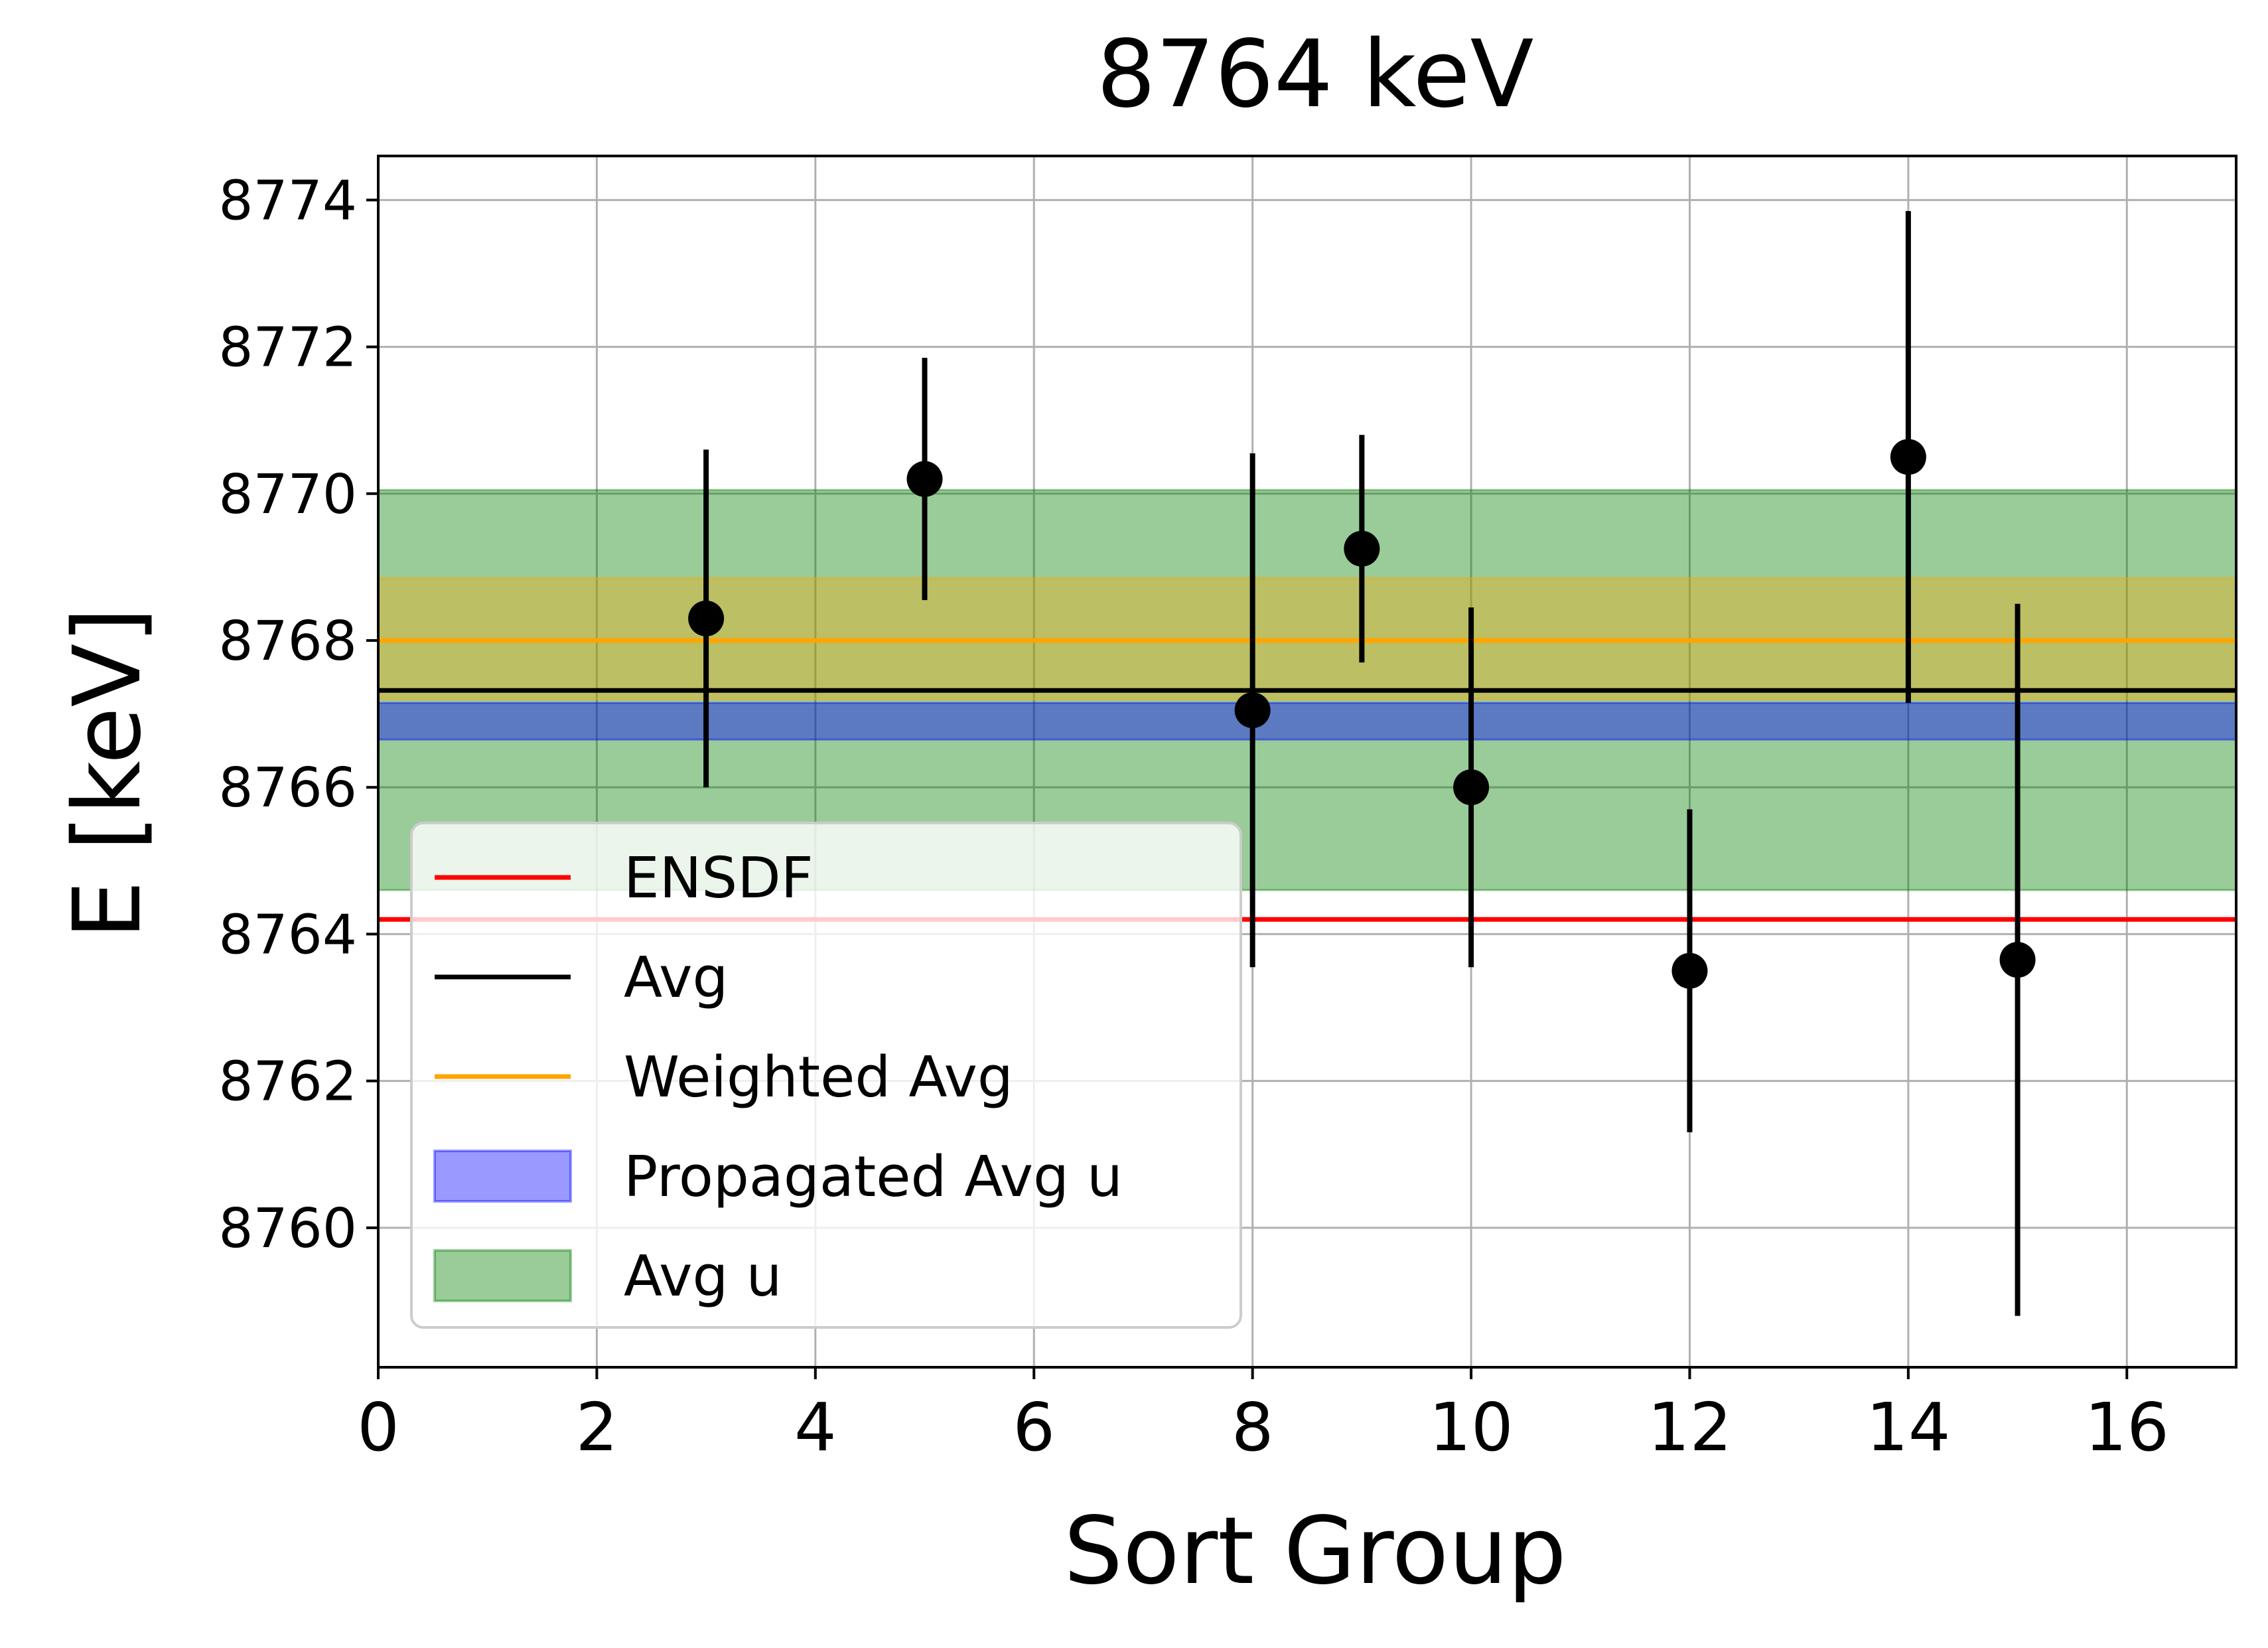  I want to click on y-axis-ticks: 8760 8762 8764 8766 8768 8770 8772 8774, so click(298, 714).